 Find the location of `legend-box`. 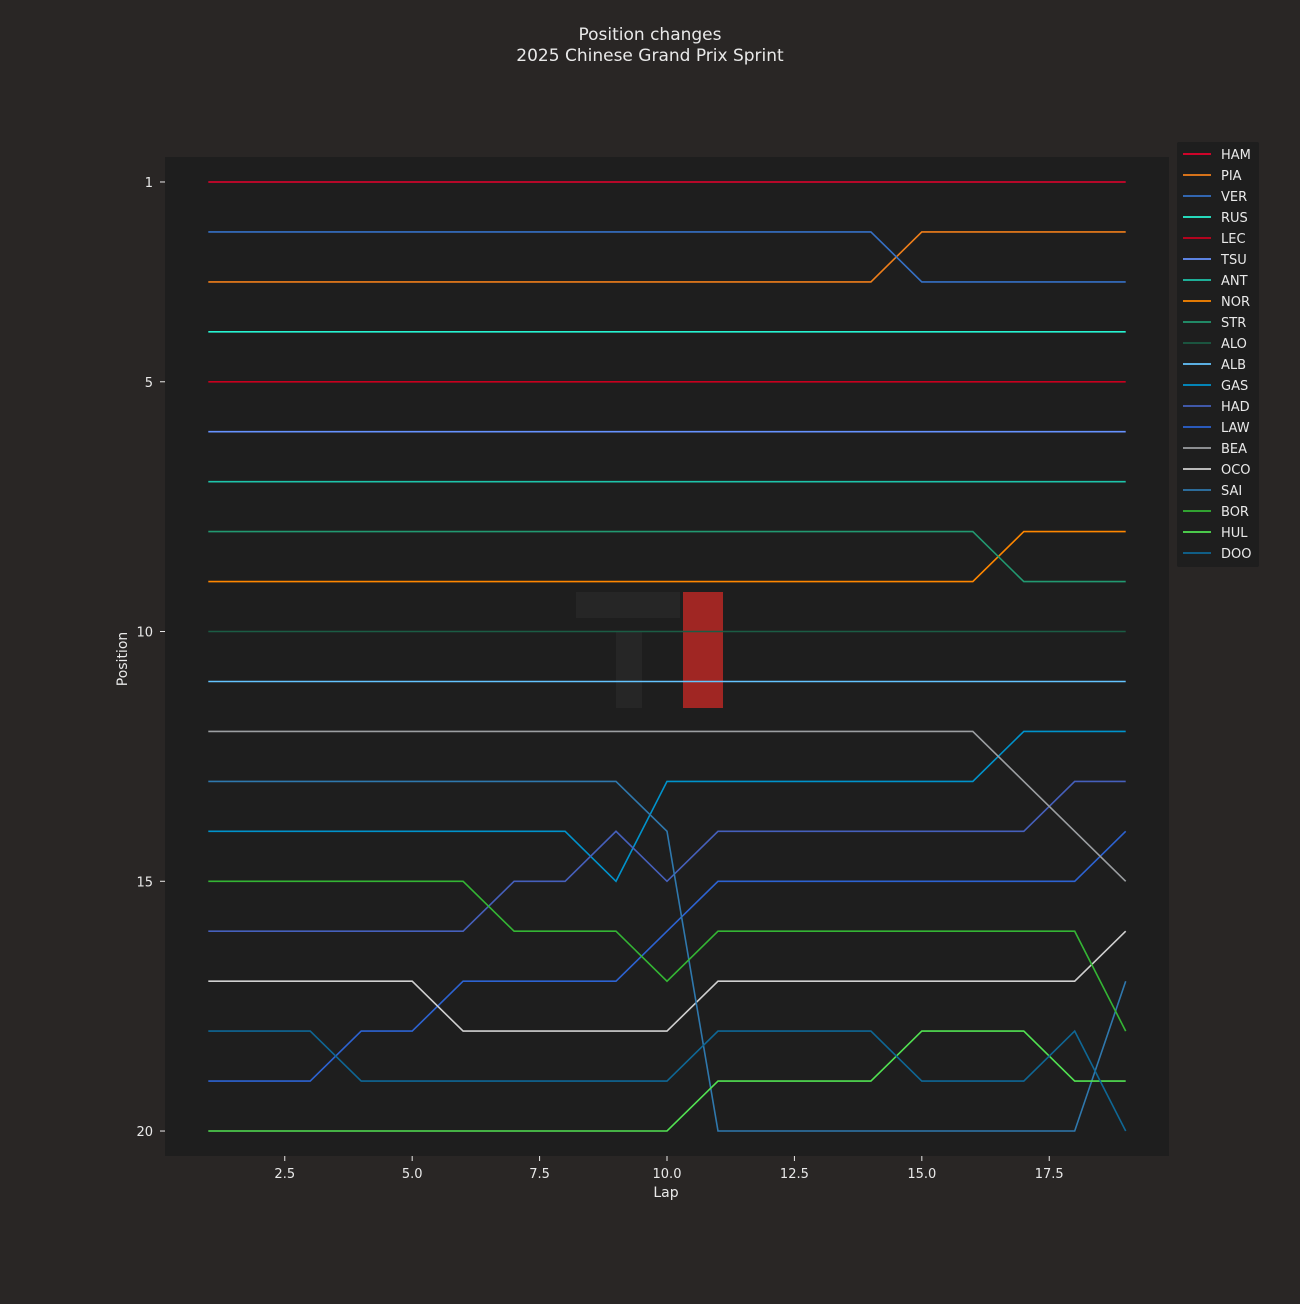

legend-box is located at coordinates (1218, 354).